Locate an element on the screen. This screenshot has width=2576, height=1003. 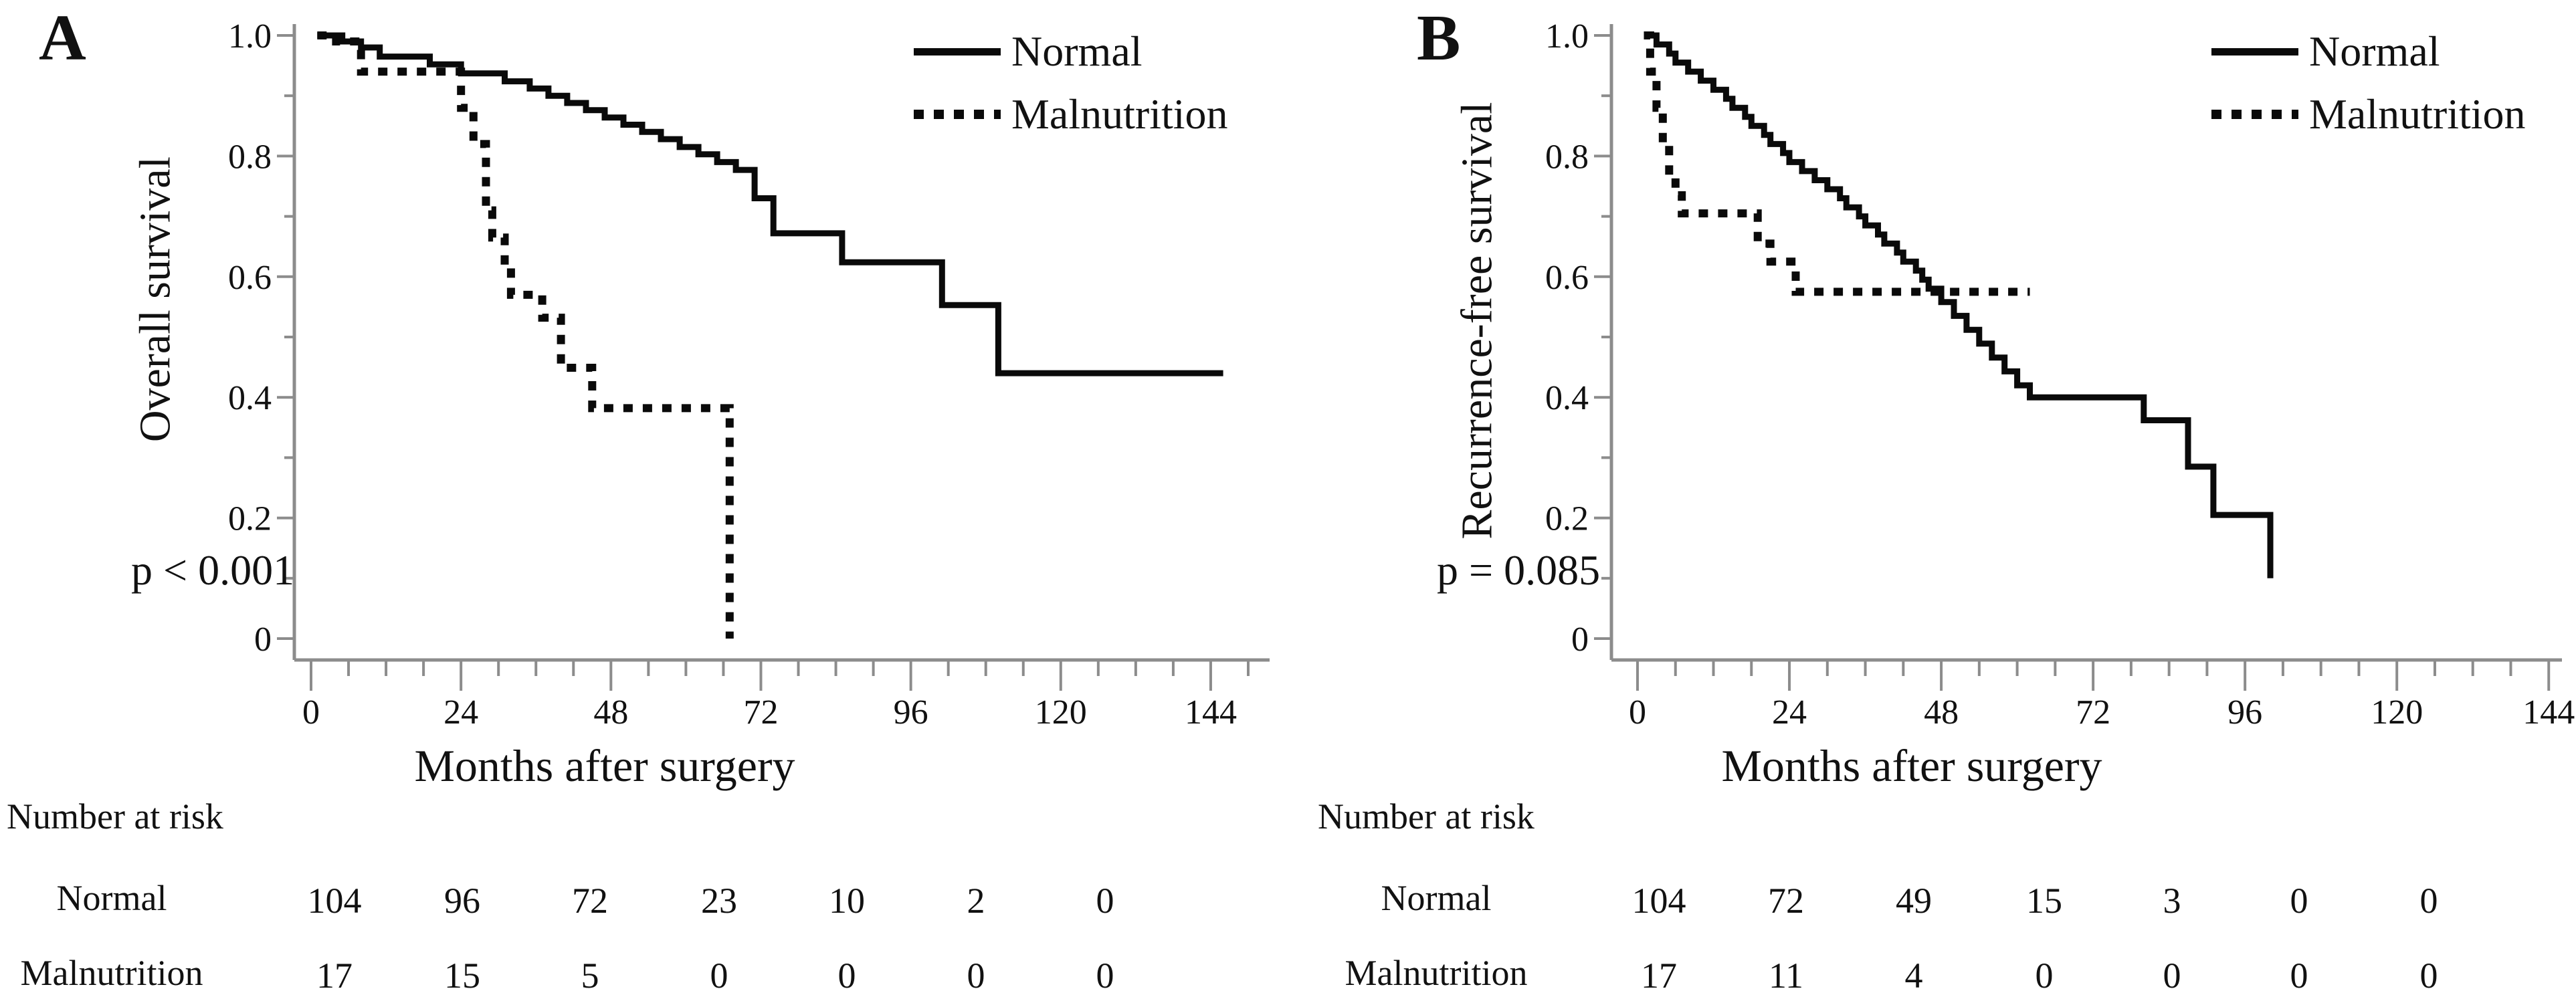
panel-b-letter: B is located at coordinates (1439, 38).